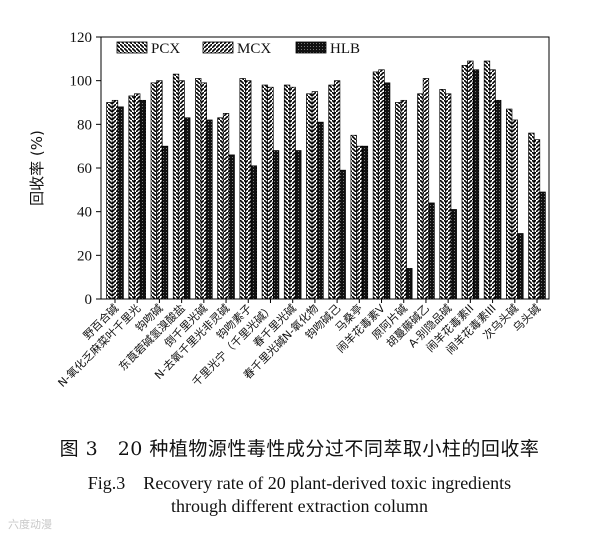 This screenshot has height=540, width=599. What do you see at coordinates (254, 49) in the screenshot?
I see `legend-label-mcx: MCX` at bounding box center [254, 49].